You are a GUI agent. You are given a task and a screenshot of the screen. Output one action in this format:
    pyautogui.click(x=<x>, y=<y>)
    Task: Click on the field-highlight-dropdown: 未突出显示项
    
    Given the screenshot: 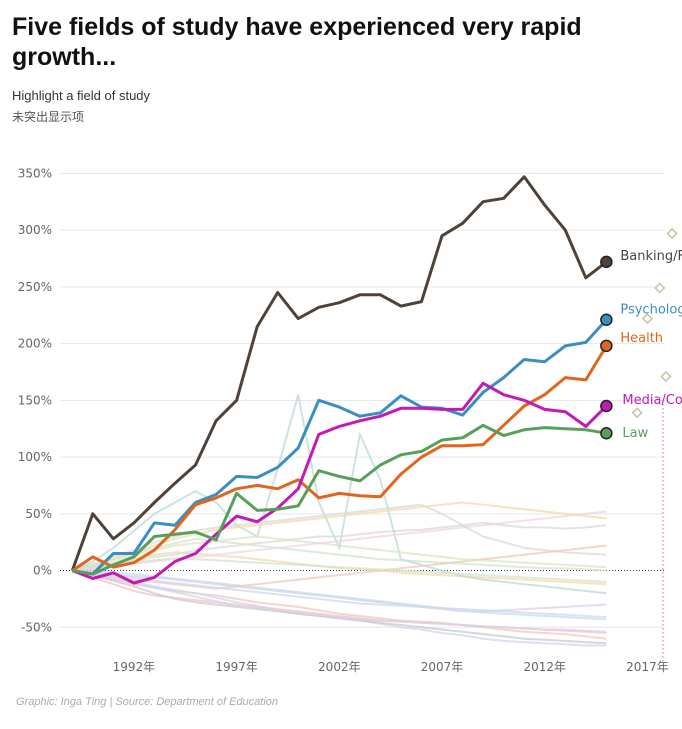 What is the action you would take?
    pyautogui.click(x=48, y=117)
    